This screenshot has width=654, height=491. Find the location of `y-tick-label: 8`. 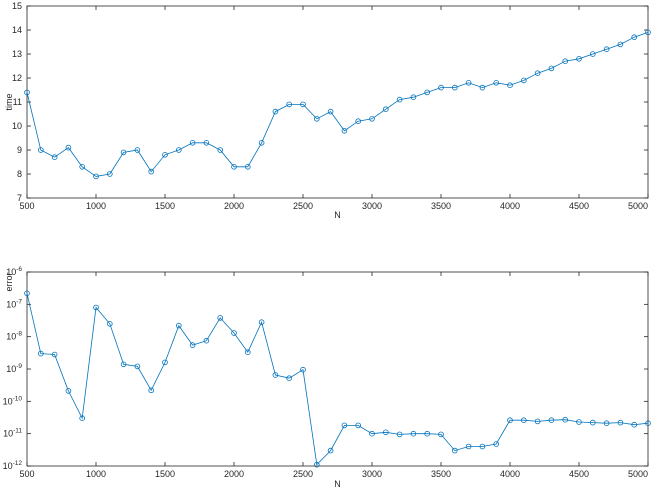

y-tick-label: 8 is located at coordinates (19, 174).